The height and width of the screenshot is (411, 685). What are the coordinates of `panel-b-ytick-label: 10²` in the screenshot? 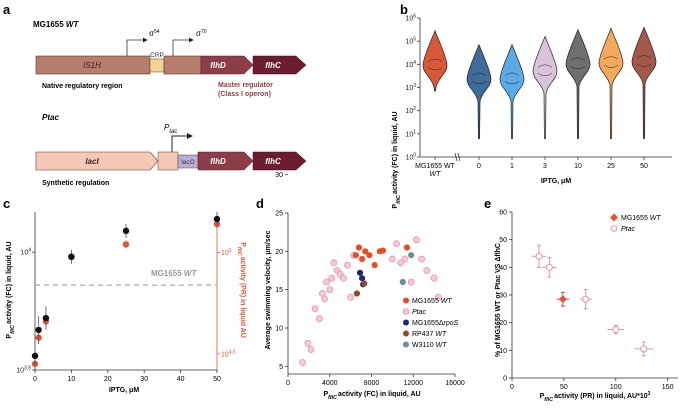 It's located at (410, 110).